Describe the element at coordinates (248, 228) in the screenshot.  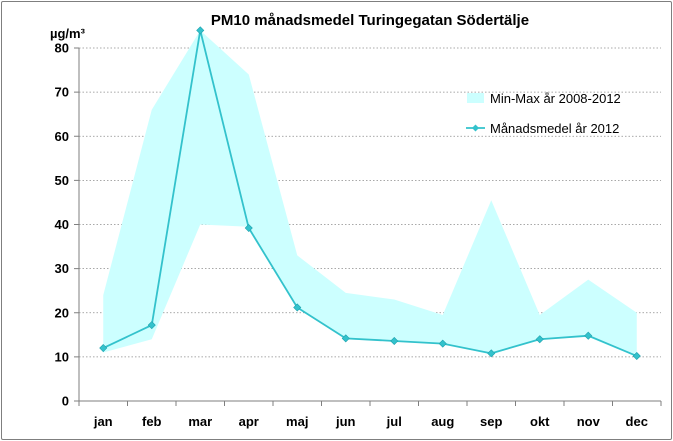
I see `point-apr` at that location.